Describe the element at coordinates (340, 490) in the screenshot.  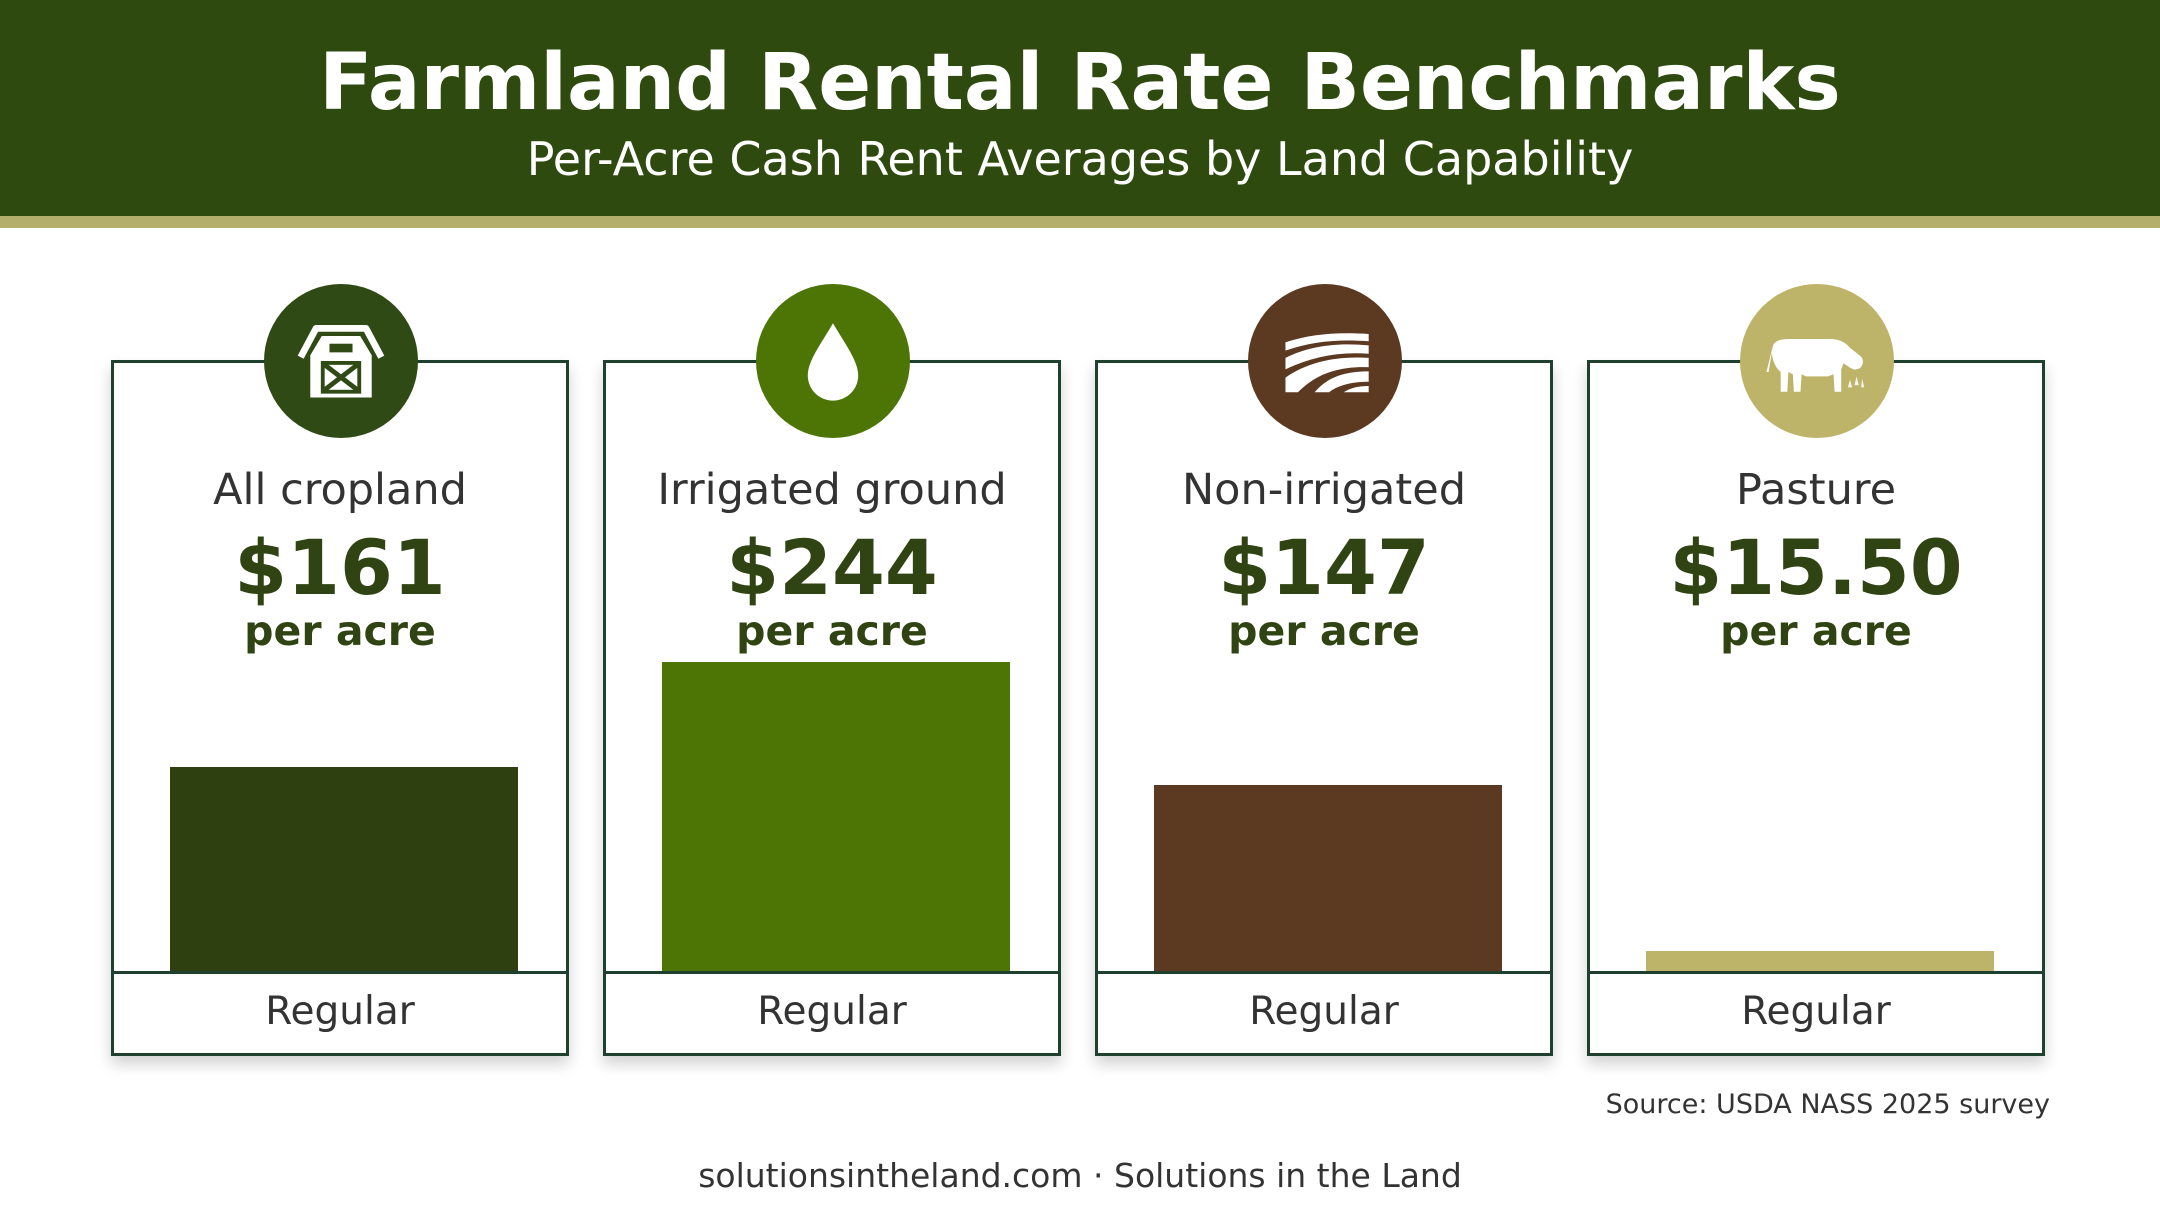
I see `category-label: All cropland` at that location.